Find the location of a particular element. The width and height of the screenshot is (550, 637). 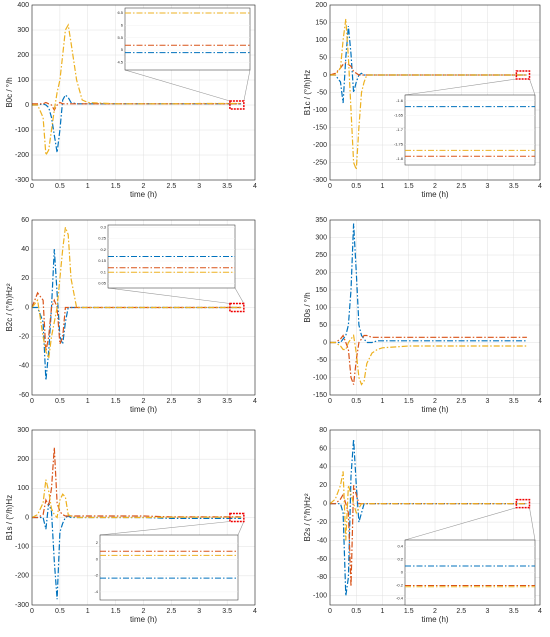

y-axis-label: B2c / (°/h)Hz² is located at coordinates (9, 307).